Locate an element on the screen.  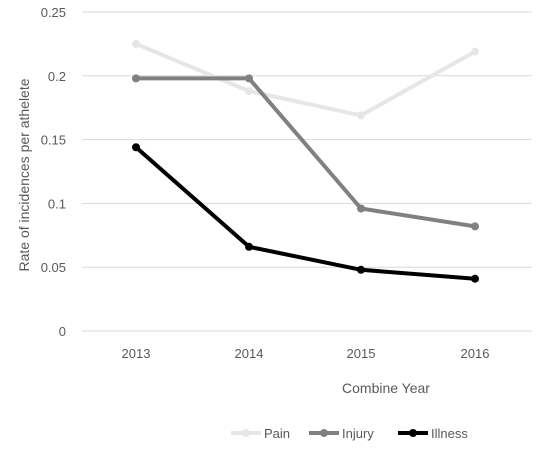
legend-item-injury: Injury is located at coordinates (341, 433).